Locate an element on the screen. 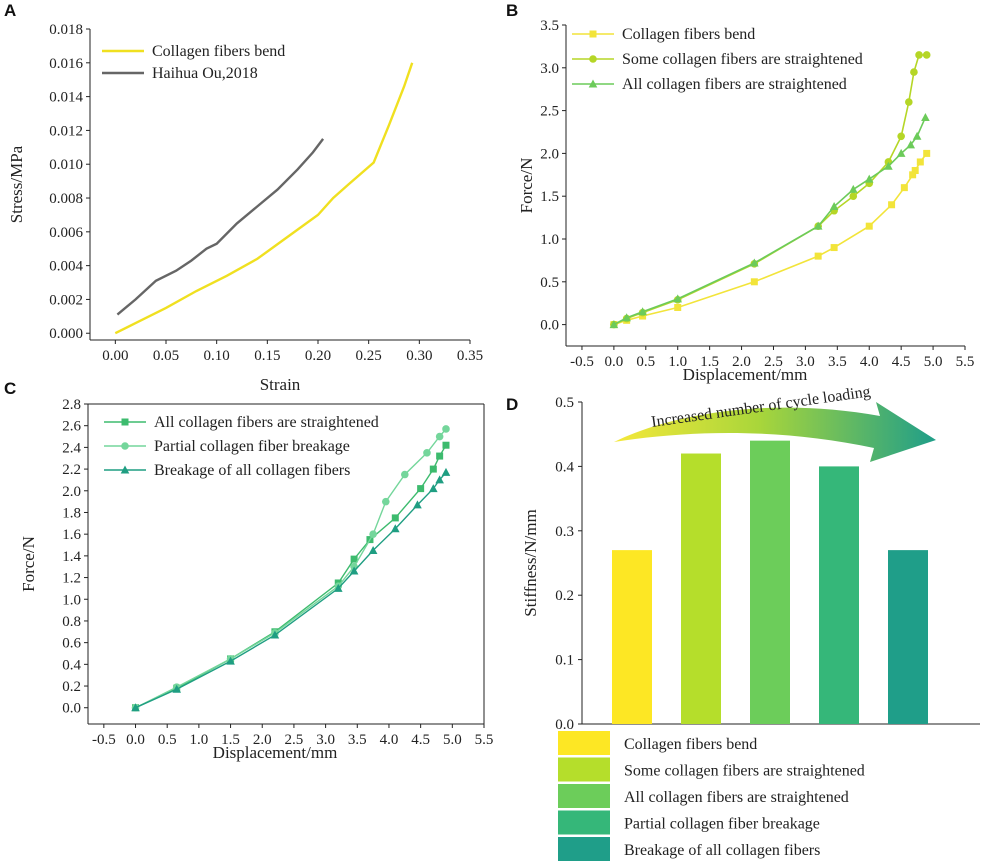 The image size is (982, 864). panel-b-x-tick-label: 4.0 is located at coordinates (869, 362).